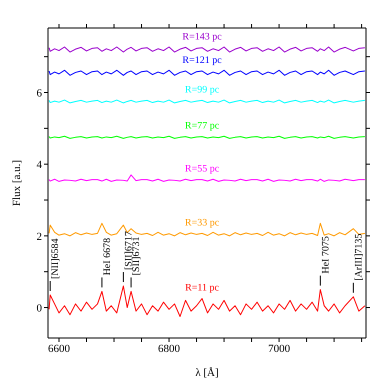 This screenshot has height=390, width=390. Describe the element at coordinates (207, 372) in the screenshot. I see `x-axis-title: λ [Å]` at that location.